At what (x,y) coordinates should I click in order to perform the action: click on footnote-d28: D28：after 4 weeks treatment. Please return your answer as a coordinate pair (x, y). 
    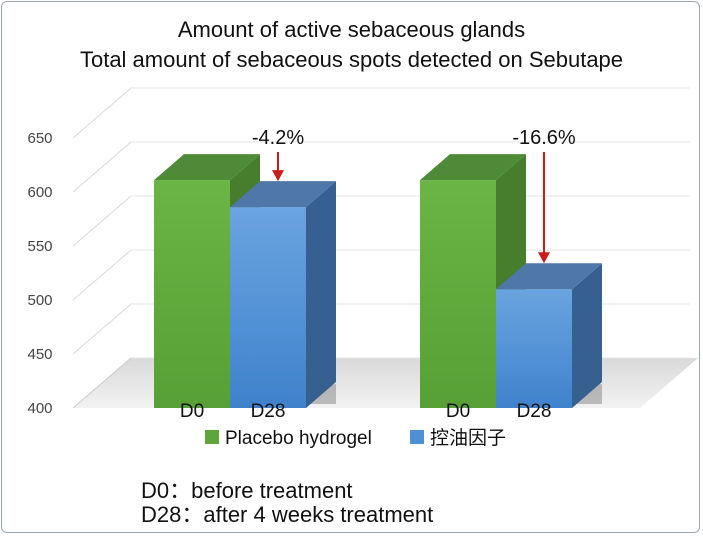
    Looking at the image, I should click on (287, 514).